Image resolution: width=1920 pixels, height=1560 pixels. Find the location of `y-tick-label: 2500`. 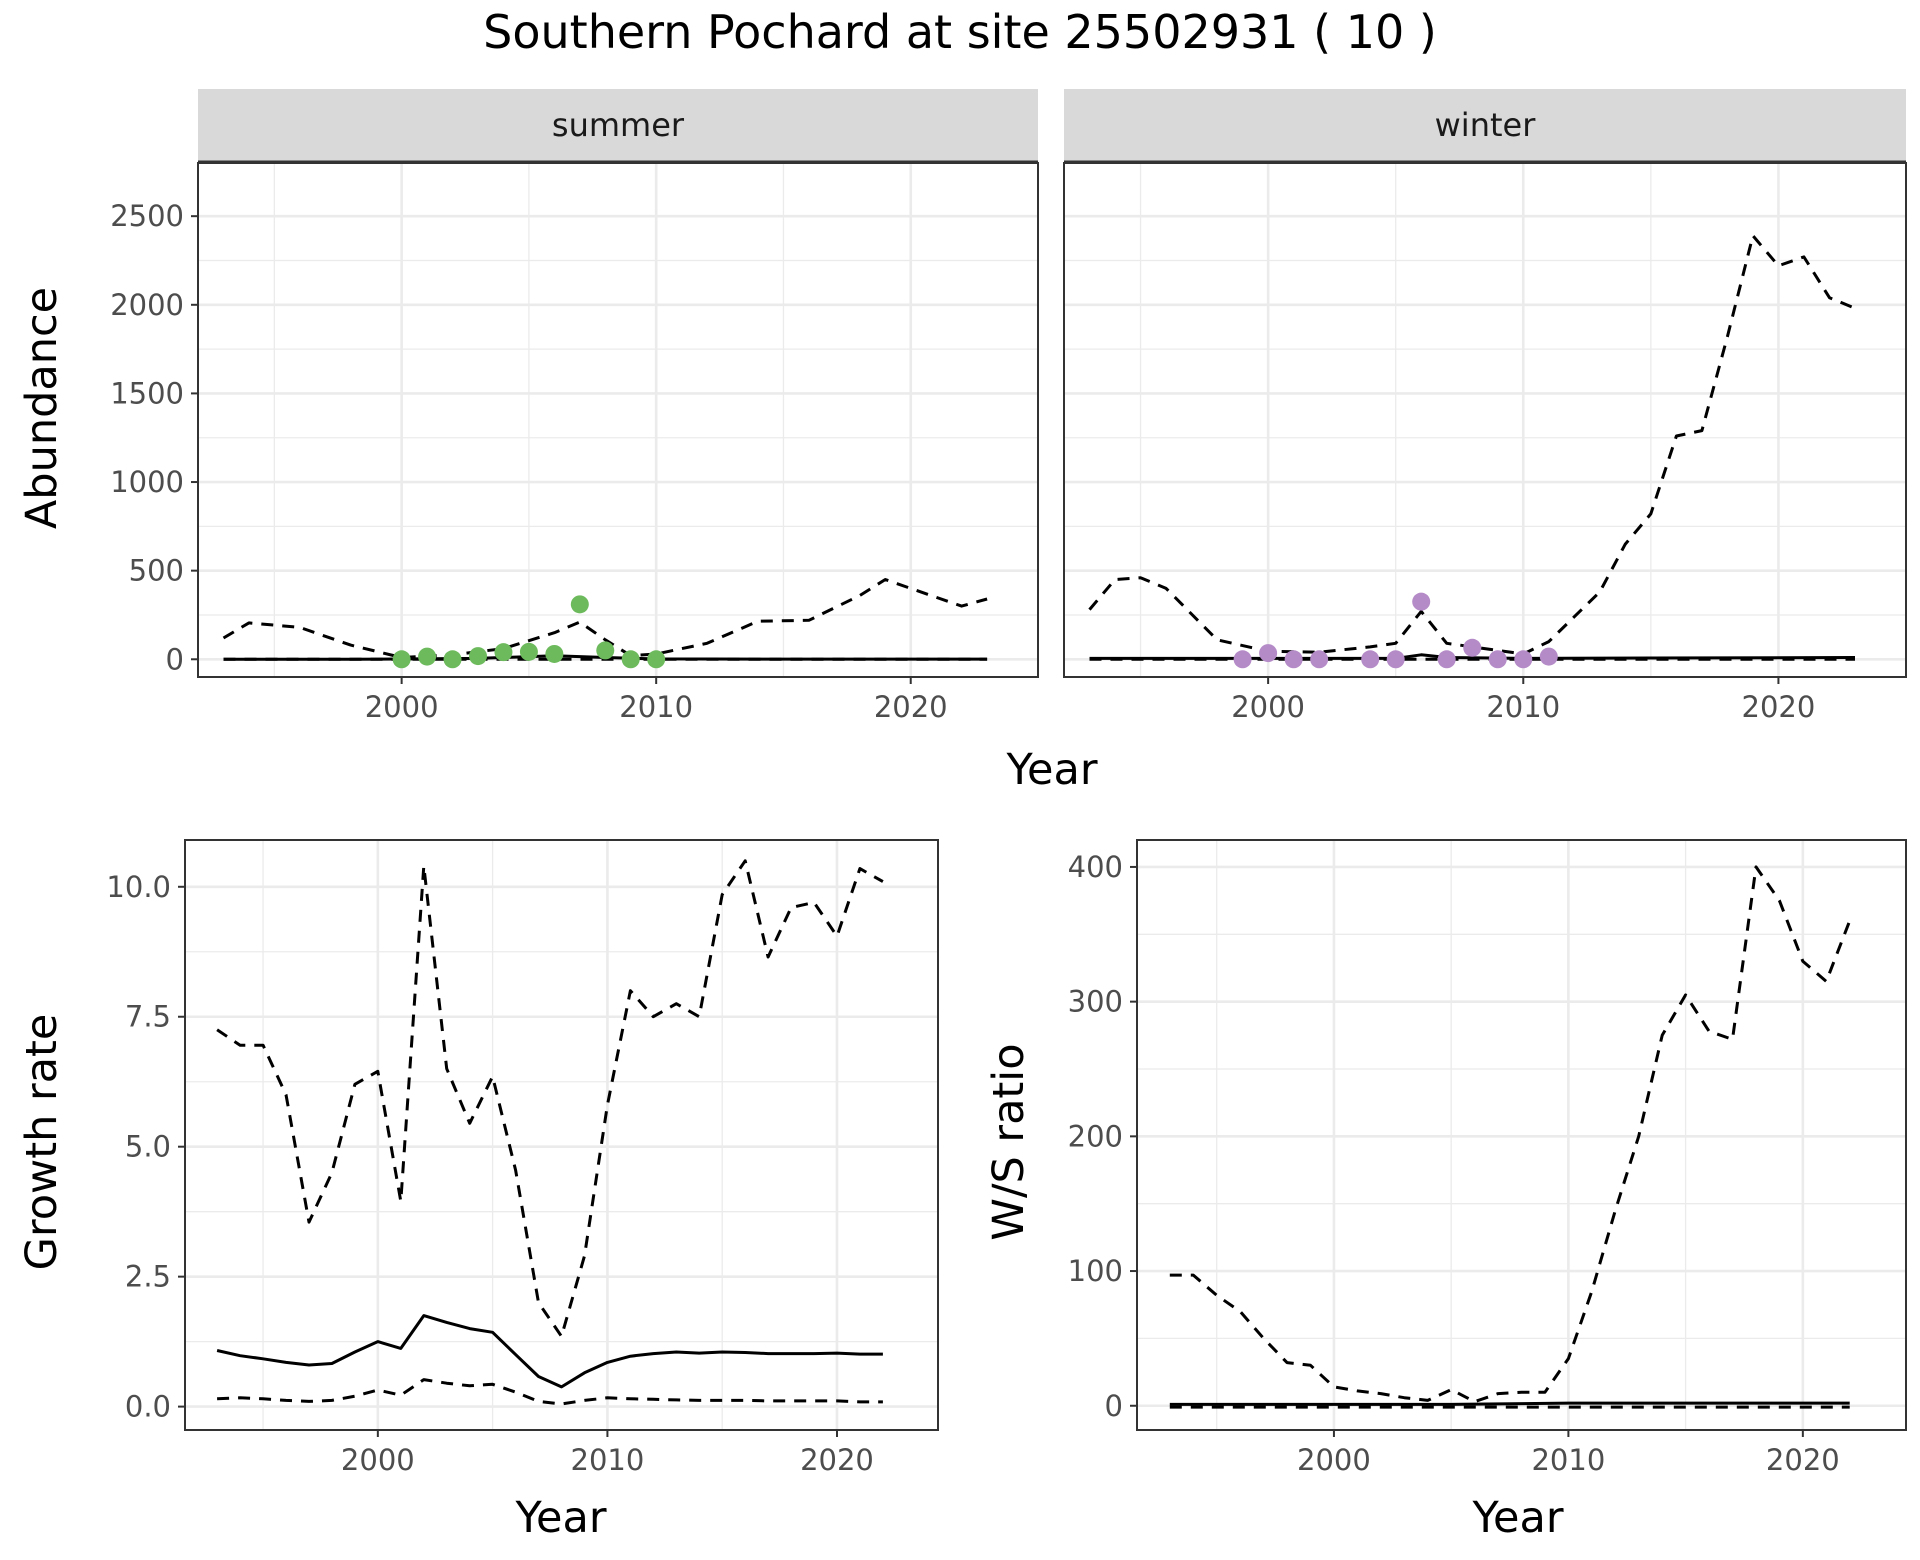

y-tick-label: 2500 is located at coordinates (147, 216).